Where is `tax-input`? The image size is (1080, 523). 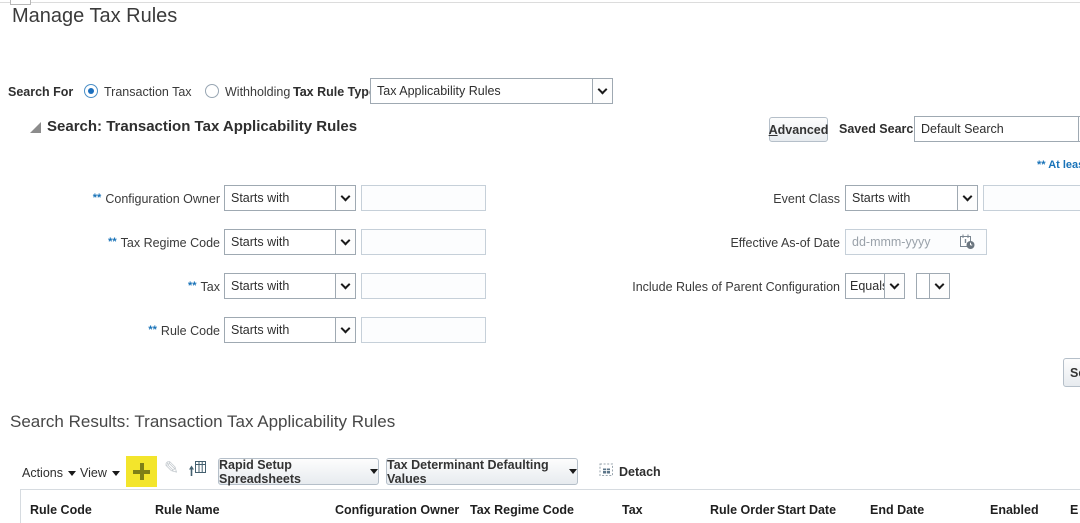 tax-input is located at coordinates (423, 286).